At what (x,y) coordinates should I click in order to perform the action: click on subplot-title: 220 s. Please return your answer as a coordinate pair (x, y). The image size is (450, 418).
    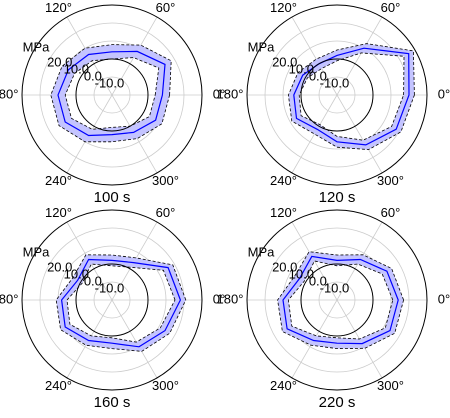
    Looking at the image, I should click on (337, 402).